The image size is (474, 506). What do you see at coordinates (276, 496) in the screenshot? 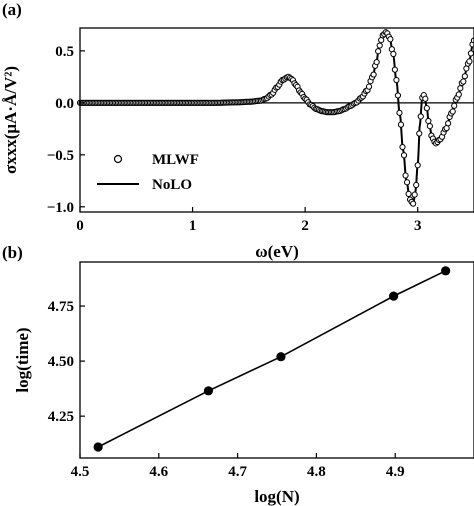
I see `panel-b-x-axis-label: log(N)` at bounding box center [276, 496].